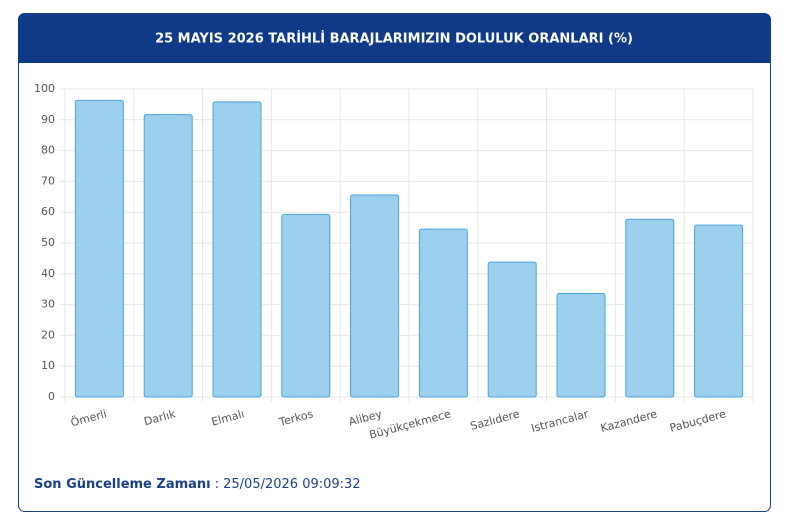 This screenshot has width=800, height=528. Describe the element at coordinates (48, 119) in the screenshot. I see `y-tick-label: 90` at that location.